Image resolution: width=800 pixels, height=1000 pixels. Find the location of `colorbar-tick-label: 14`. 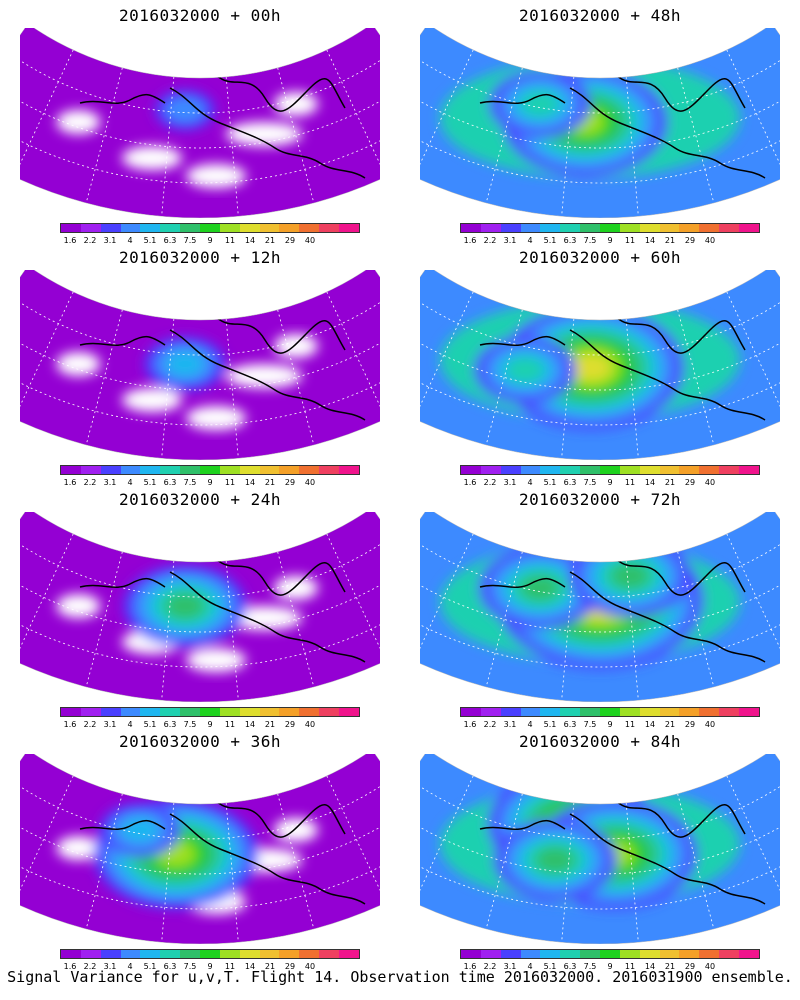

colorbar-tick-label: 14 is located at coordinates (650, 482).